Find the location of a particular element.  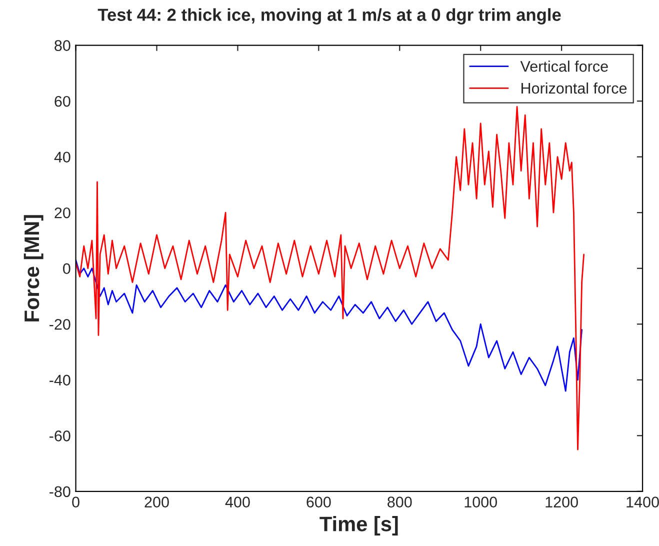

y-tick-label: 80 is located at coordinates (62, 46).